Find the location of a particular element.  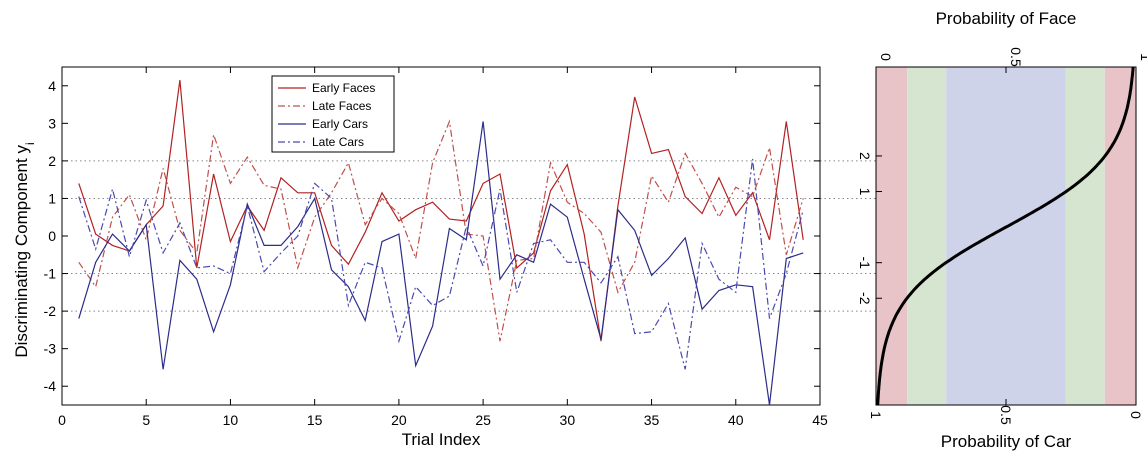

top-tick-label: 0 is located at coordinates (886, 57).